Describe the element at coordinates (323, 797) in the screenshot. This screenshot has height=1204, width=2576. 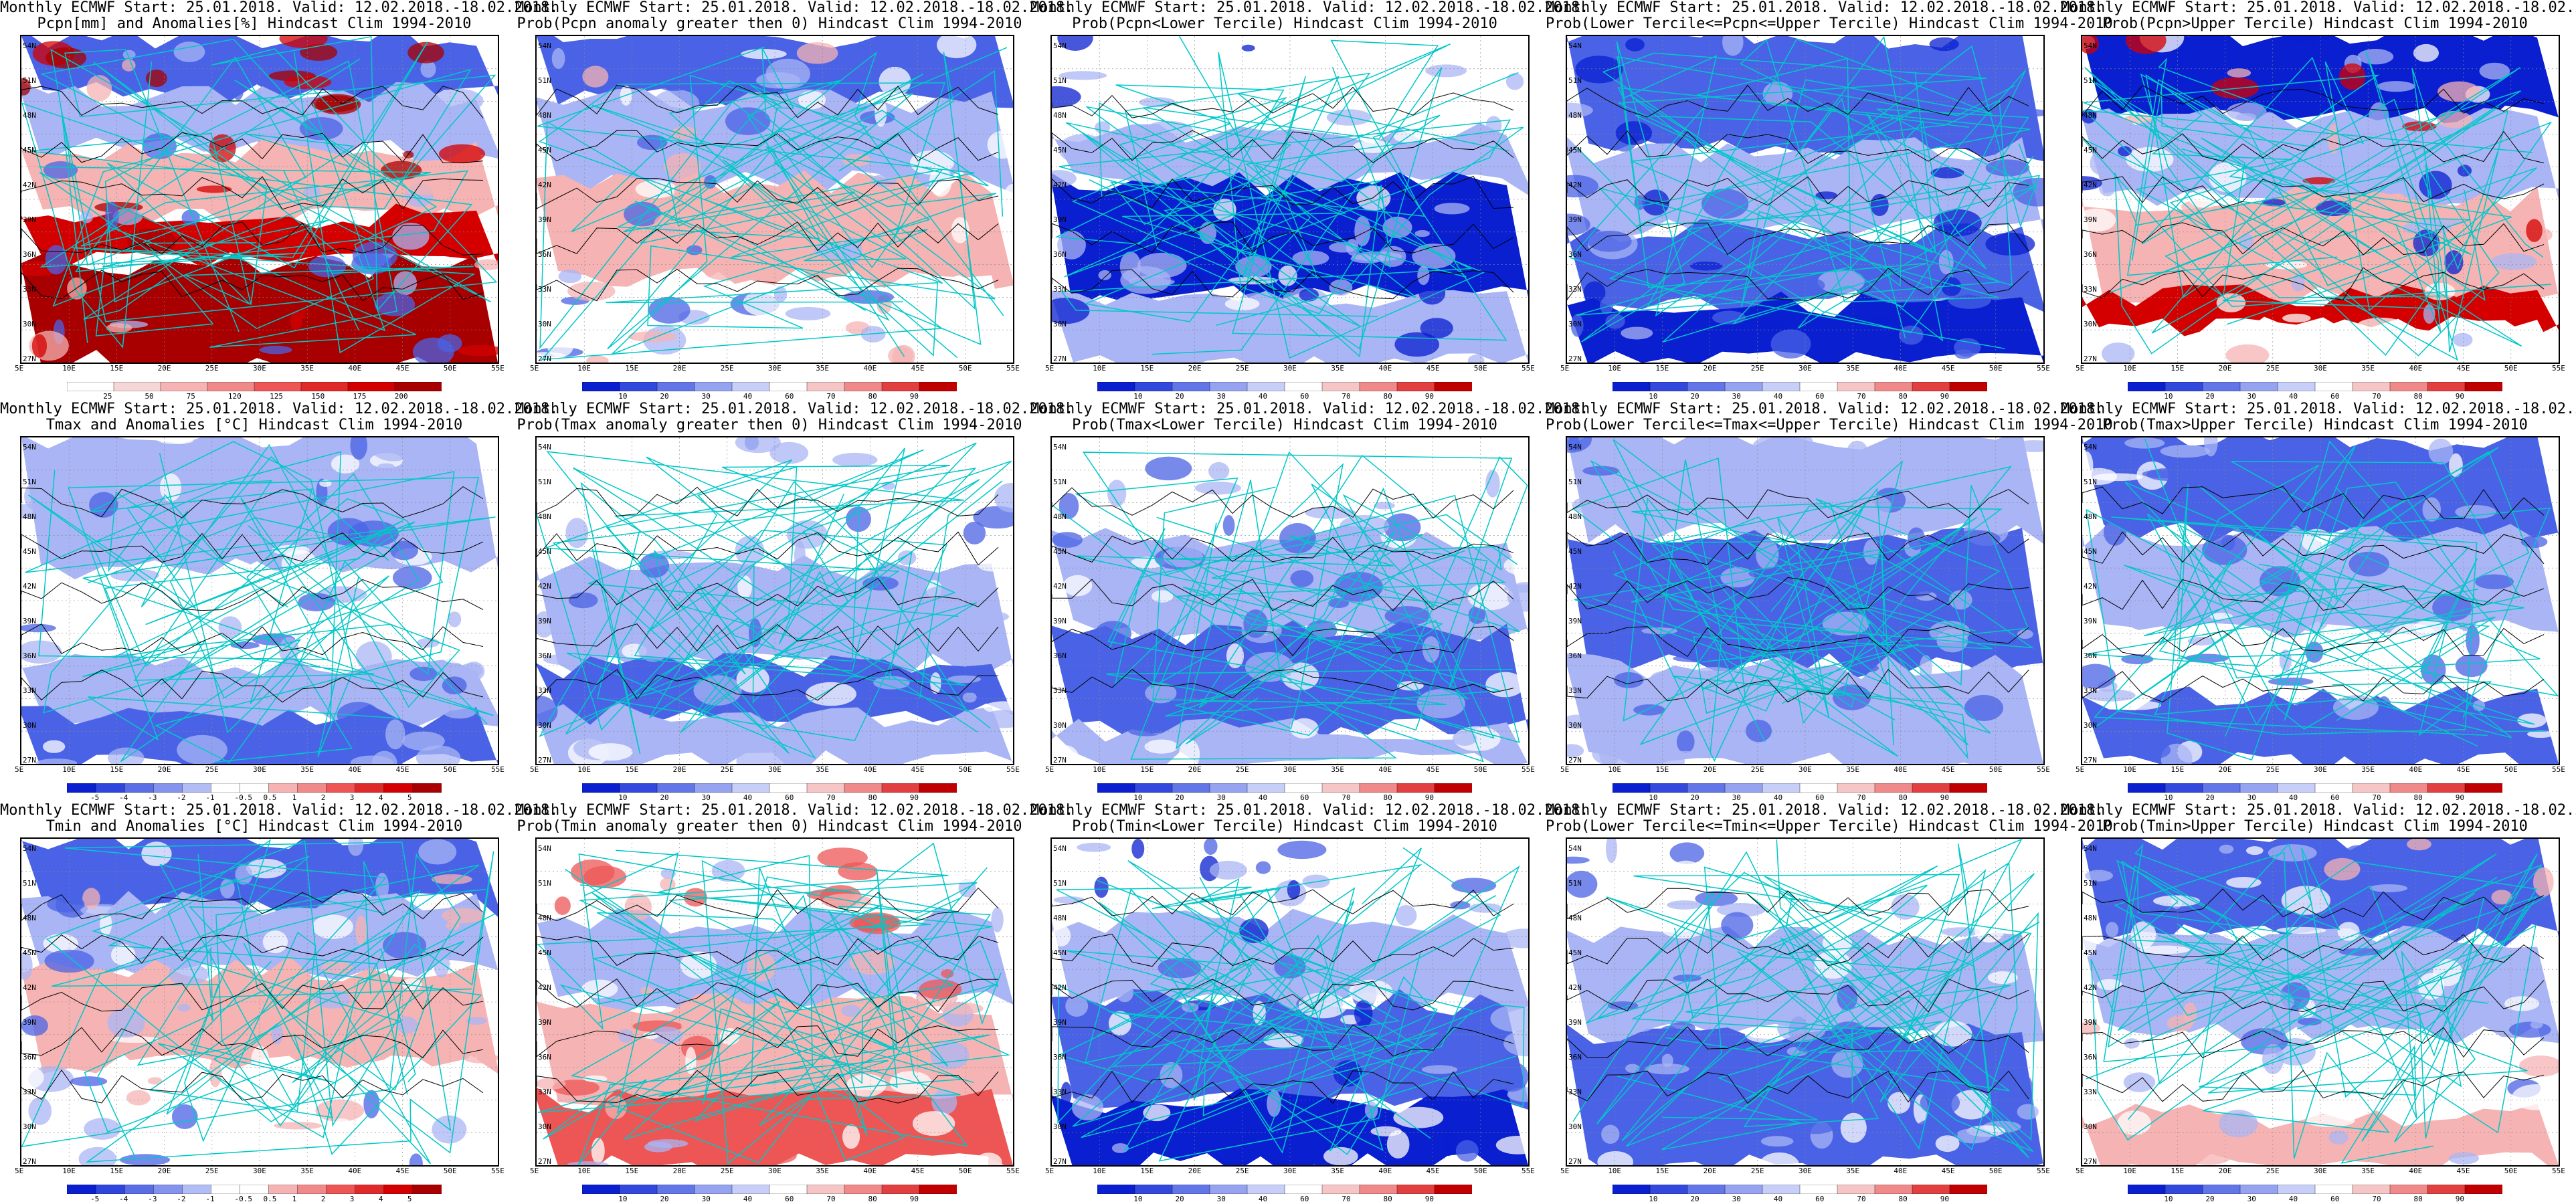
I see `colour-bar-tick: 2` at that location.